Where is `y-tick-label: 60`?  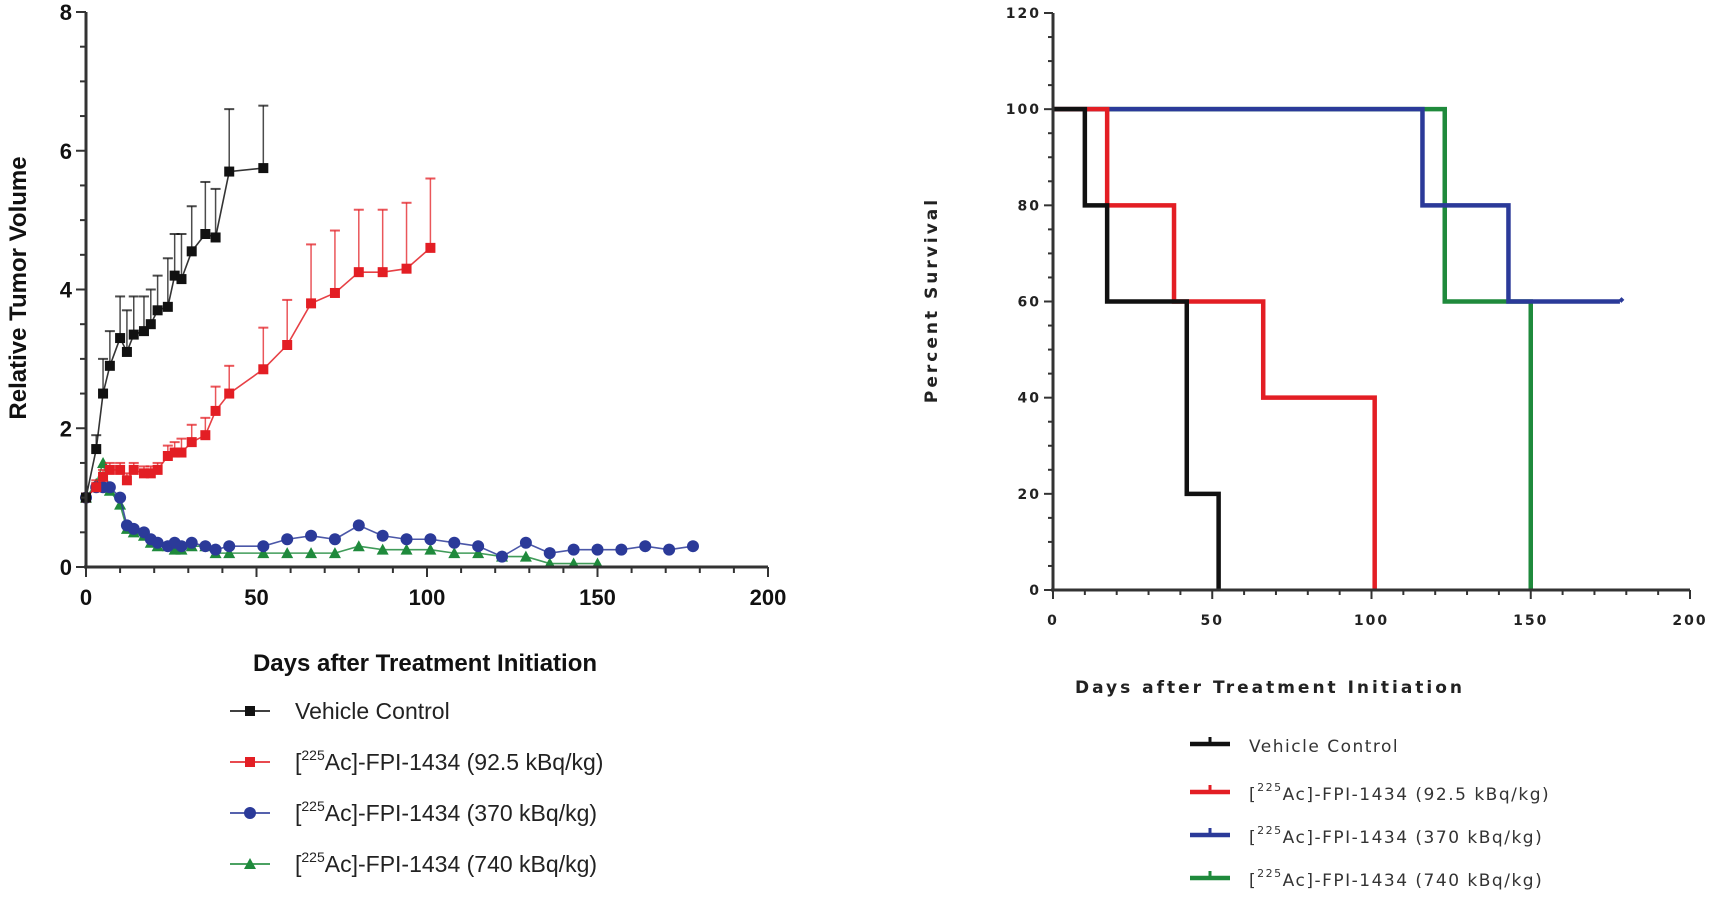
y-tick-label: 60 is located at coordinates (1029, 303).